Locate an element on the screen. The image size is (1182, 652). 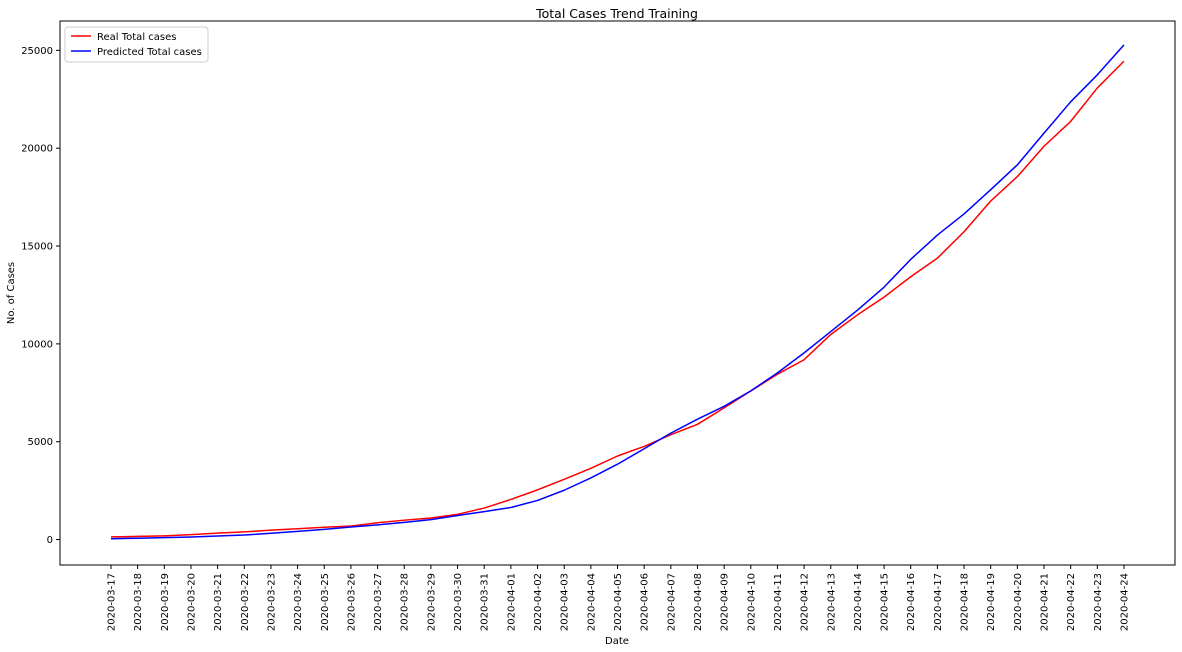
x-tick-label: 2020-04-07 is located at coordinates (671, 602).